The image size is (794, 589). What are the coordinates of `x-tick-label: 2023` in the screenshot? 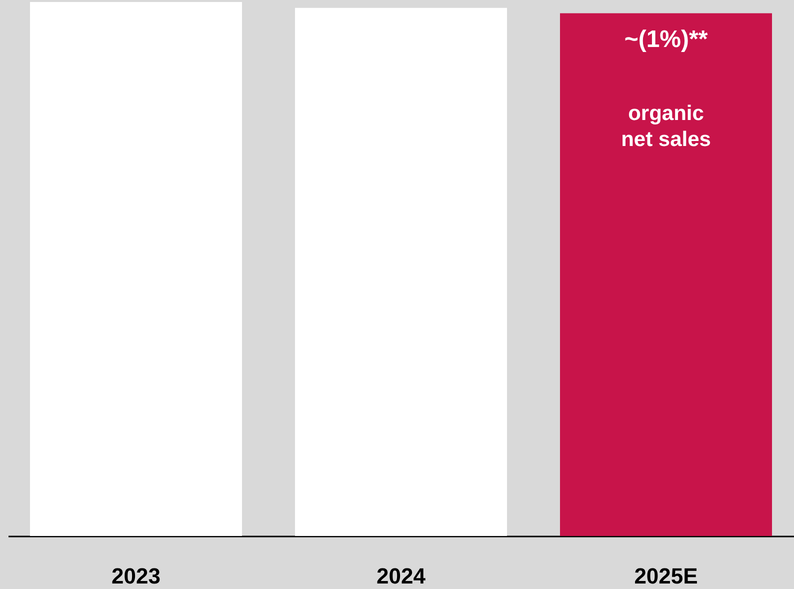 It's located at (136, 576).